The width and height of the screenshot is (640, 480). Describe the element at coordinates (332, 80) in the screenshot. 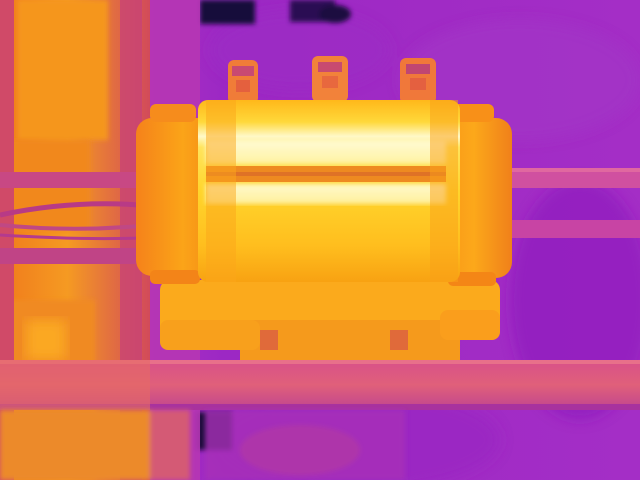

I see `top-bolts` at that location.